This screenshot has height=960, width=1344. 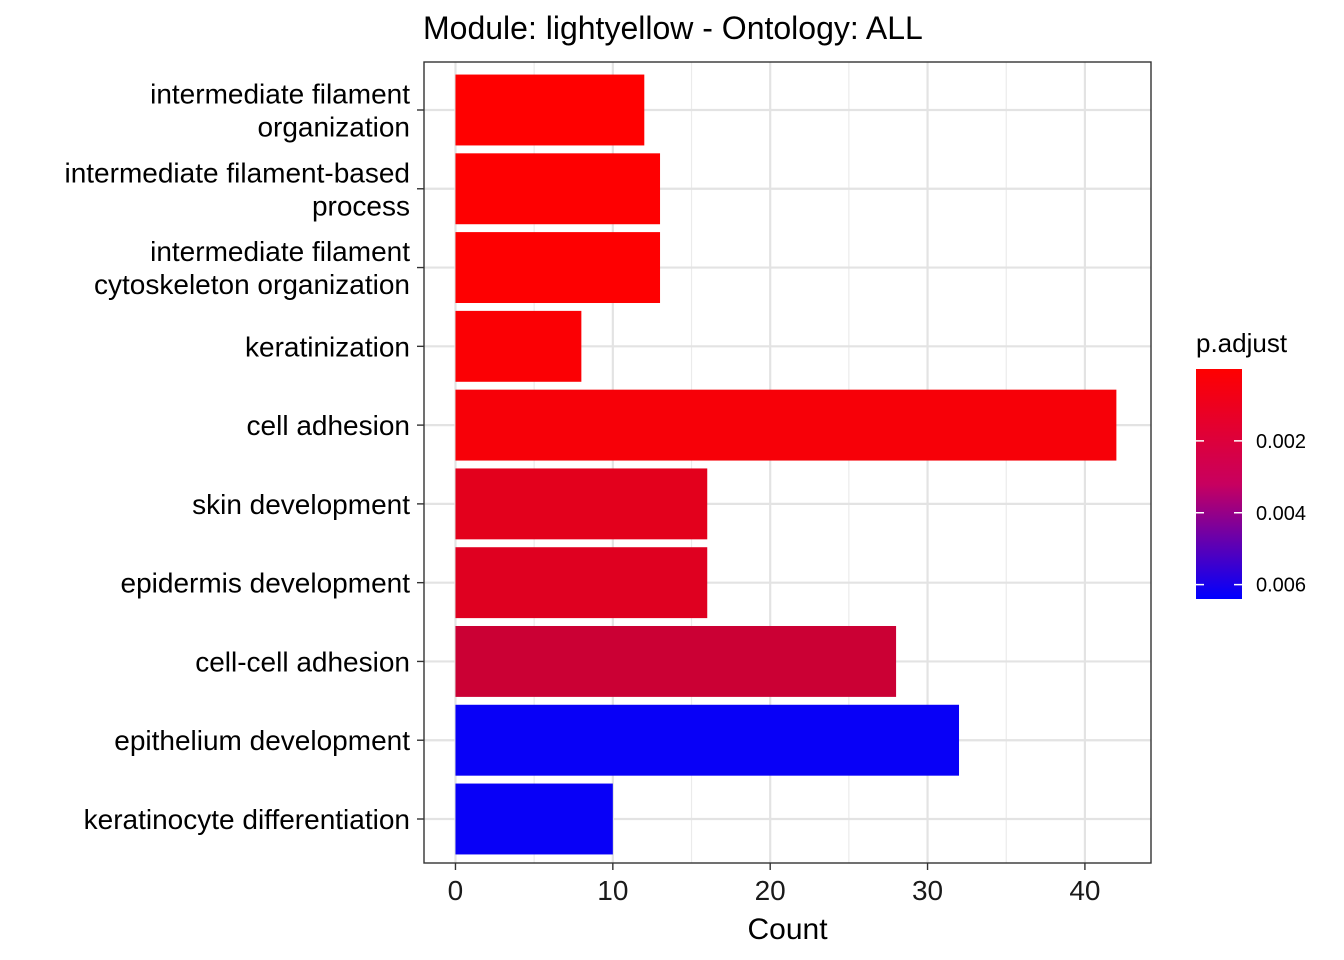 What do you see at coordinates (247, 819) in the screenshot?
I see `y-tick-label: keratinocyte differentiation` at bounding box center [247, 819].